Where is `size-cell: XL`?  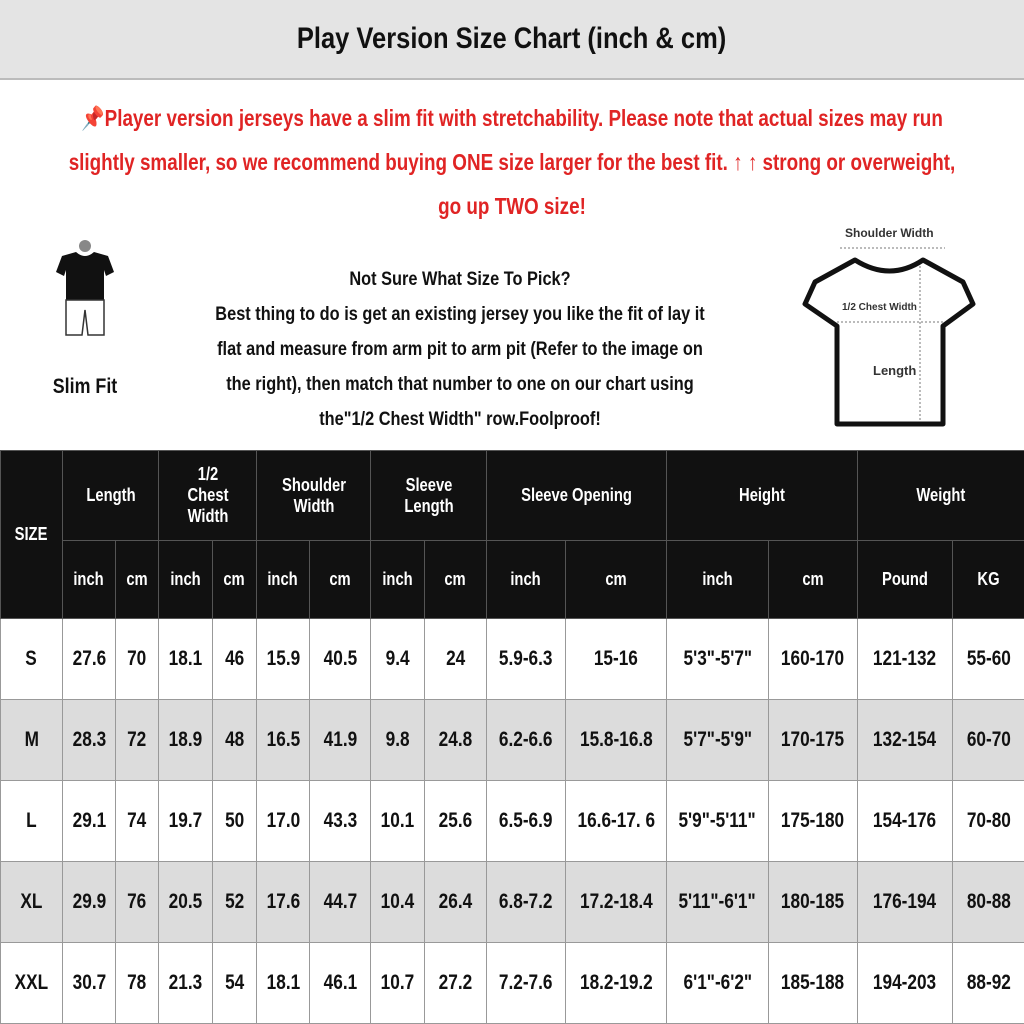
size-cell: XL is located at coordinates (31, 902).